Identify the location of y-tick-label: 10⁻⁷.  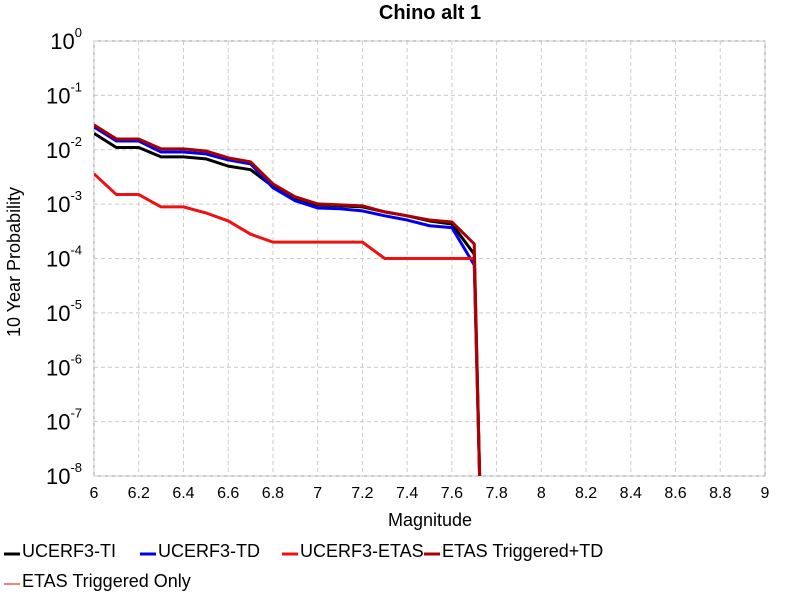
(64, 420).